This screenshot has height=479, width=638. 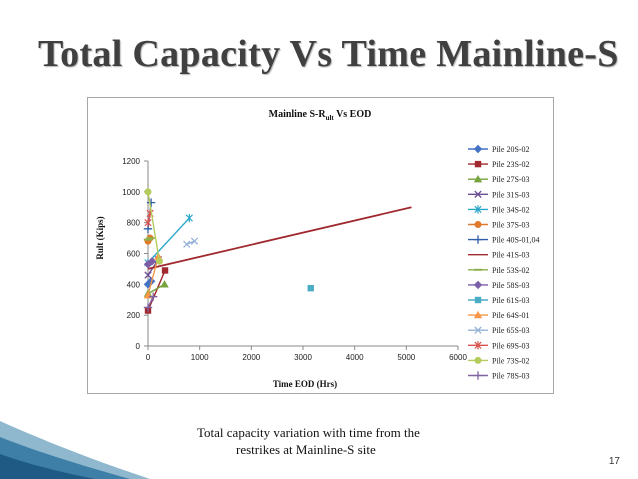 I want to click on legend-label: Pile 58S-03, so click(x=511, y=285).